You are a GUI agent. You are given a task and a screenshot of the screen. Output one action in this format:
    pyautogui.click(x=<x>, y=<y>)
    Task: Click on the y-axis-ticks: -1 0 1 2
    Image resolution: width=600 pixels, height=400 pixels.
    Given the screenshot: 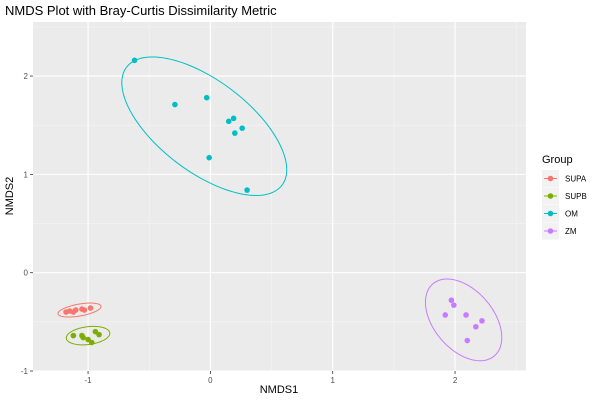 What is the action you would take?
    pyautogui.click(x=27, y=224)
    